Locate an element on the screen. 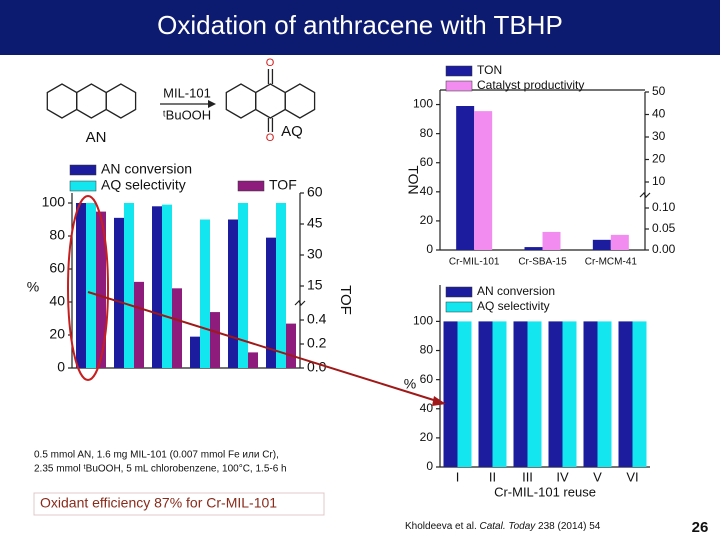  page-number: 26 is located at coordinates (700, 527).